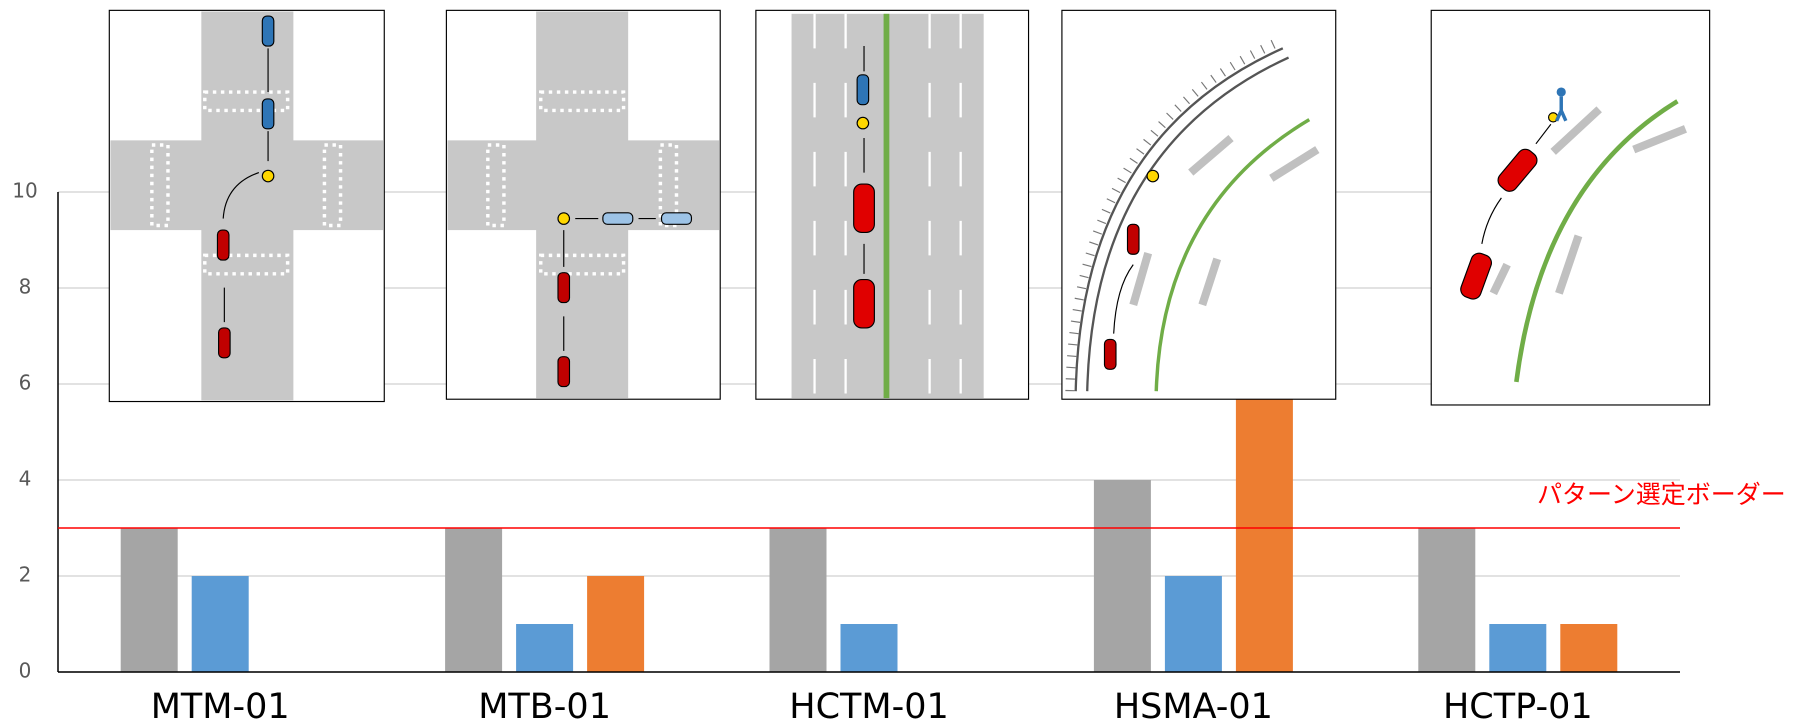  Describe the element at coordinates (1518, 706) in the screenshot. I see `x-tick-label: HCTP-01` at that location.